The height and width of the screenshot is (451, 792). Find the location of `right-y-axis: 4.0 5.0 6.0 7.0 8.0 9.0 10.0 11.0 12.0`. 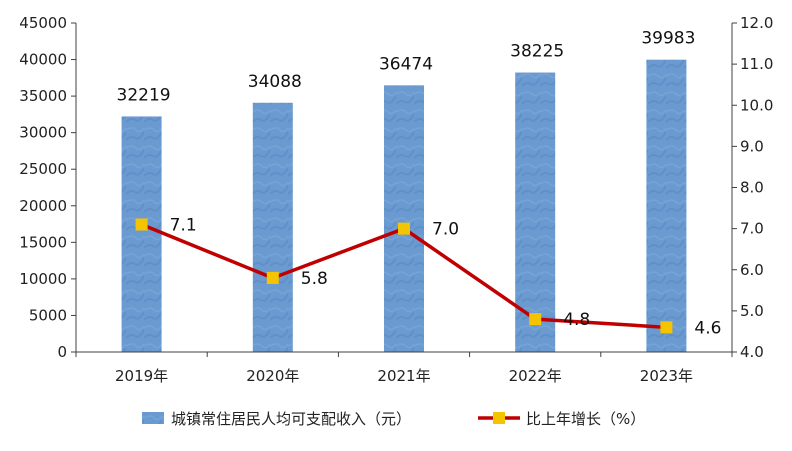

right-y-axis: 4.0 5.0 6.0 7.0 8.0 9.0 10.0 11.0 12.0 is located at coordinates (752, 187).